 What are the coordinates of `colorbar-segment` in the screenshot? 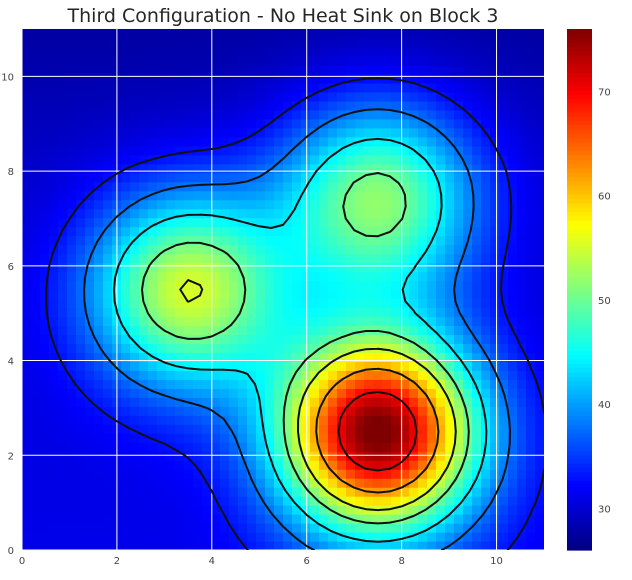 It's located at (579, 370).